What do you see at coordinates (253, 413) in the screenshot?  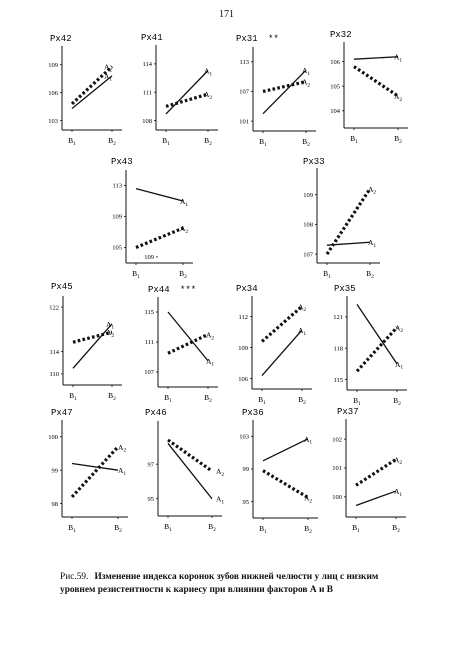 I see `chart-title: Рх36` at bounding box center [253, 413].